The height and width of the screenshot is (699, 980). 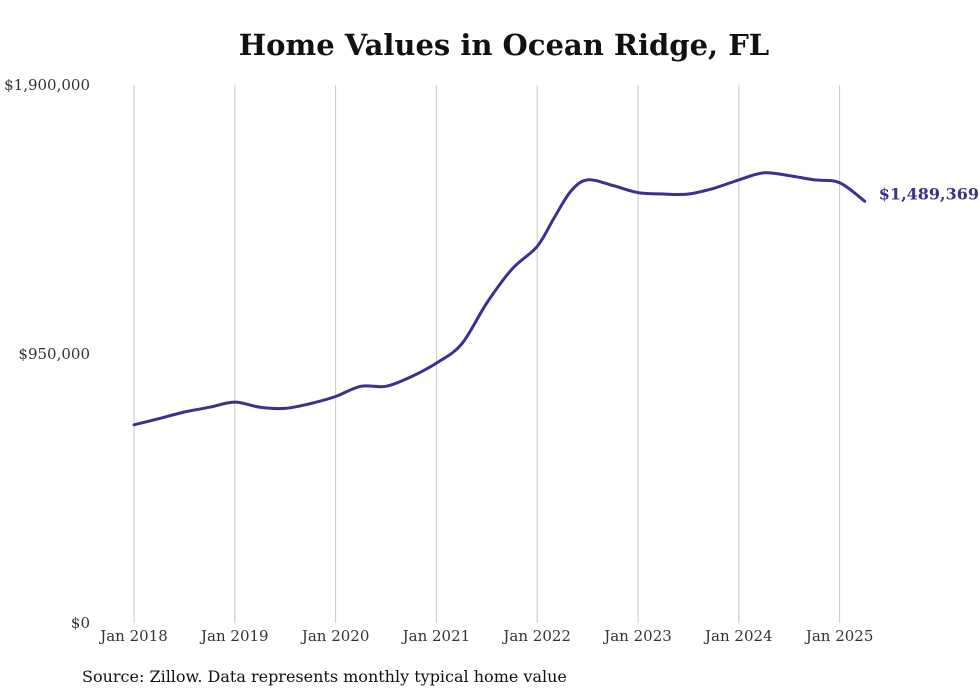 What do you see at coordinates (133, 636) in the screenshot?
I see `x-tick-label: Jan 2018` at bounding box center [133, 636].